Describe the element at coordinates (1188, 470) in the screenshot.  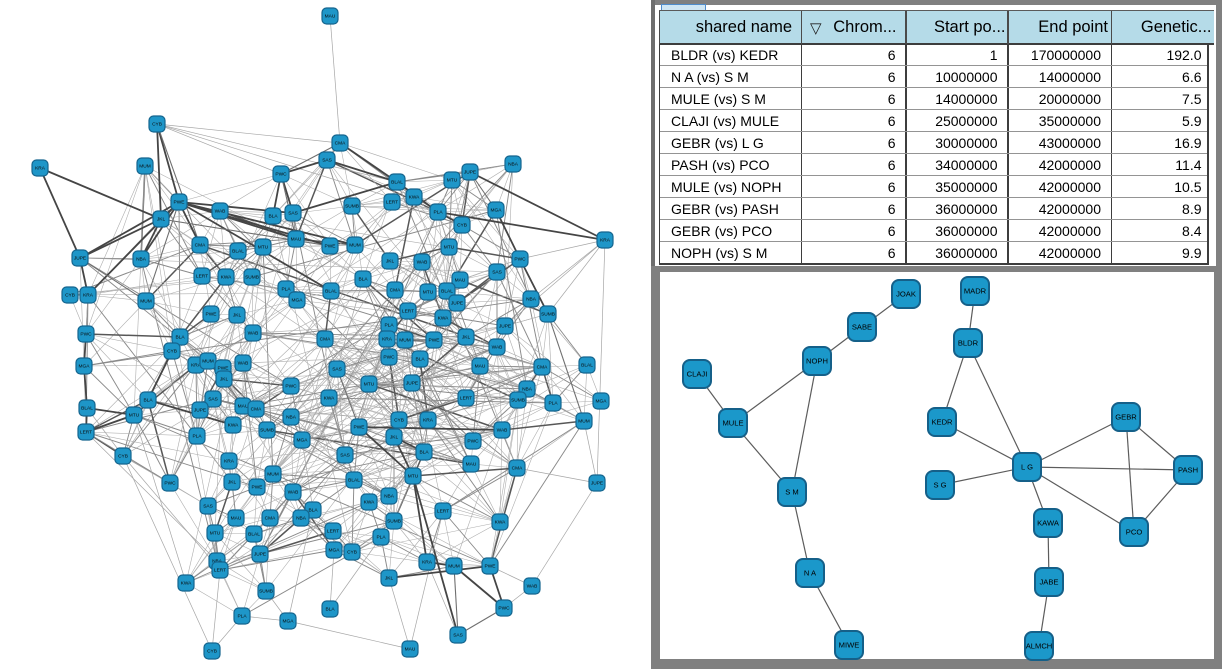
I see `svg-text: PASH` at that location.